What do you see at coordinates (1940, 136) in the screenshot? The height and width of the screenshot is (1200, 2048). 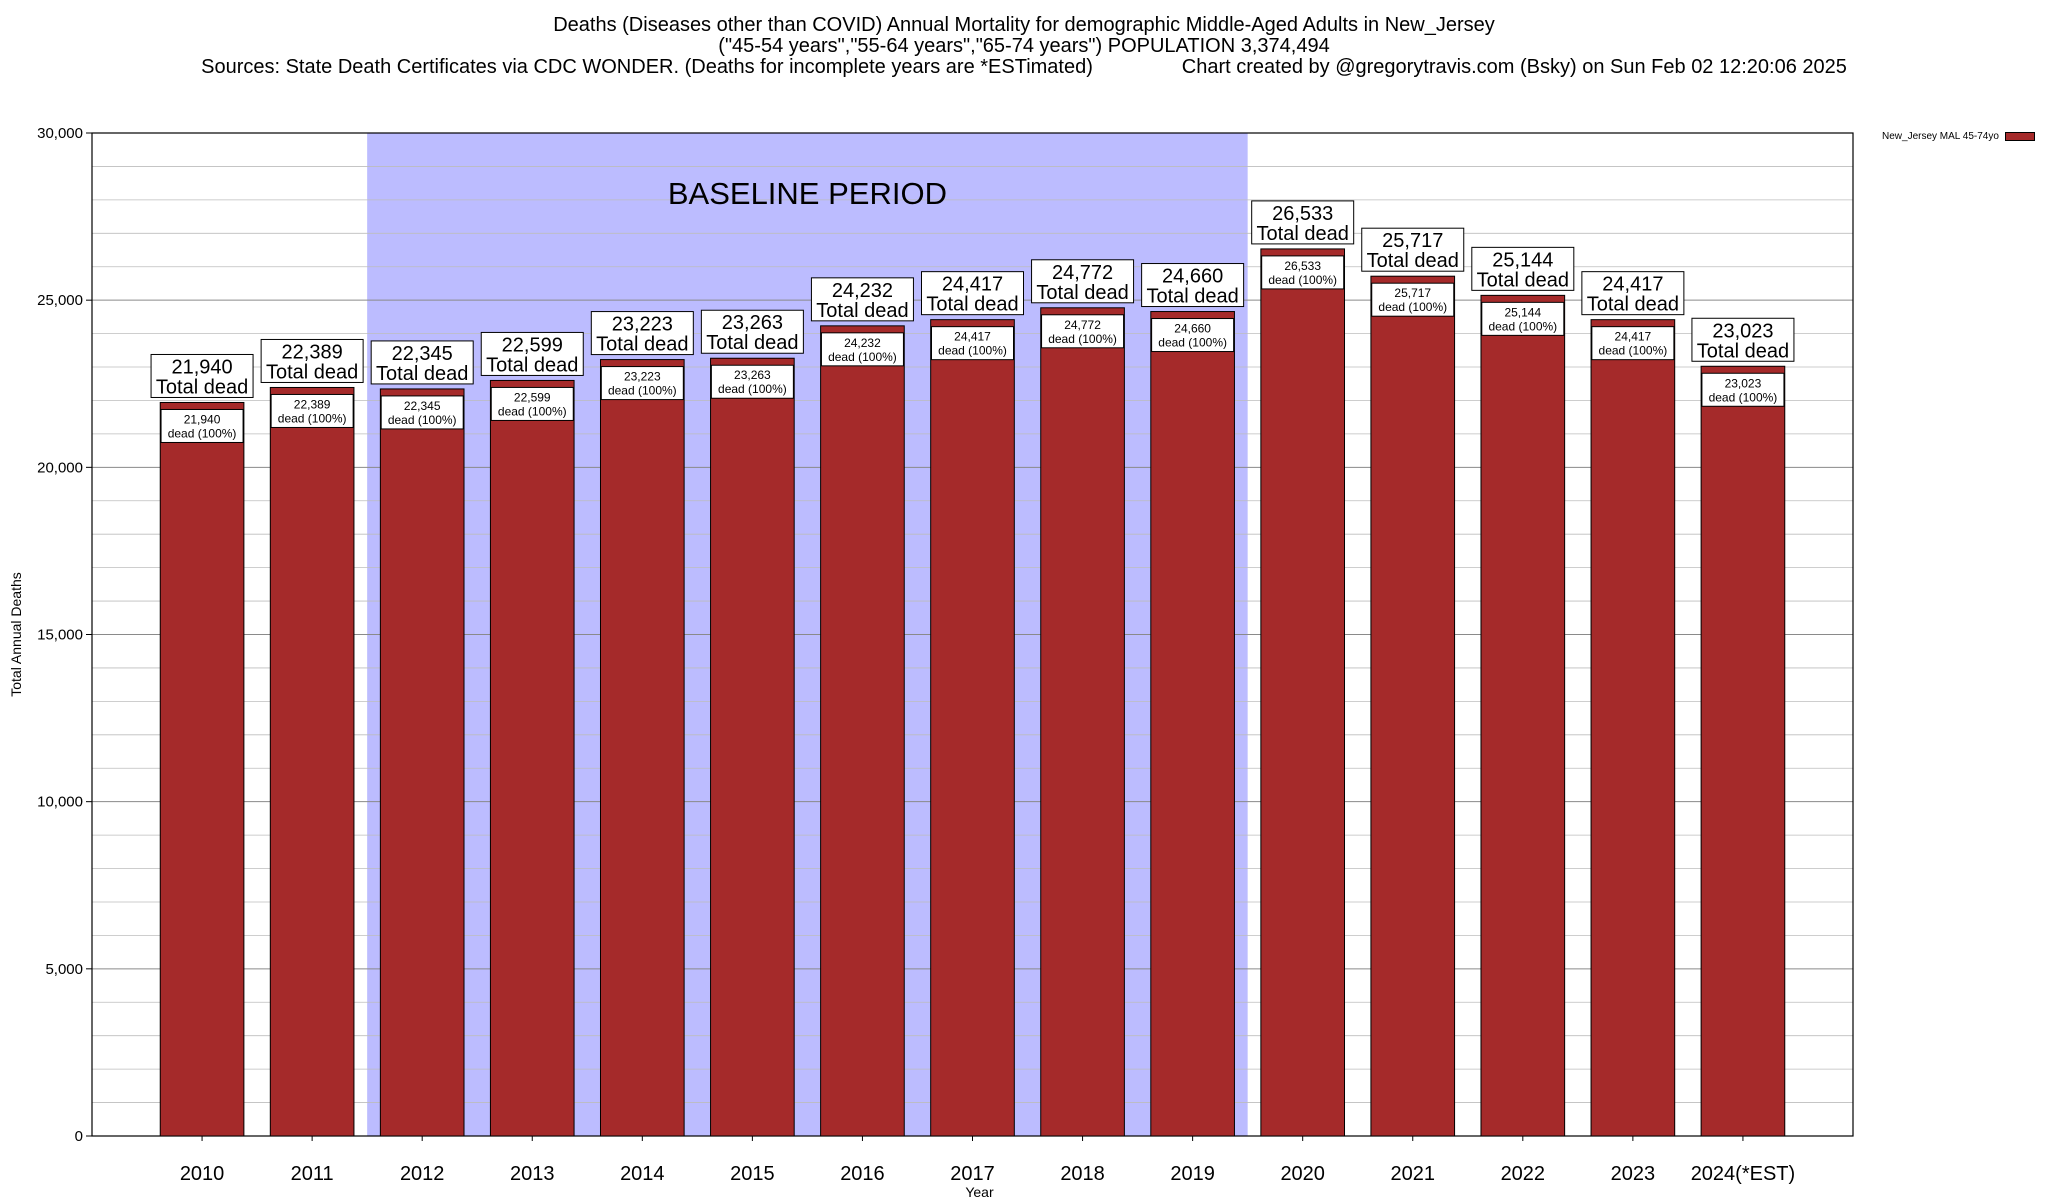 I see `legend-label: New_Jersey MAL 45-74yo` at bounding box center [1940, 136].